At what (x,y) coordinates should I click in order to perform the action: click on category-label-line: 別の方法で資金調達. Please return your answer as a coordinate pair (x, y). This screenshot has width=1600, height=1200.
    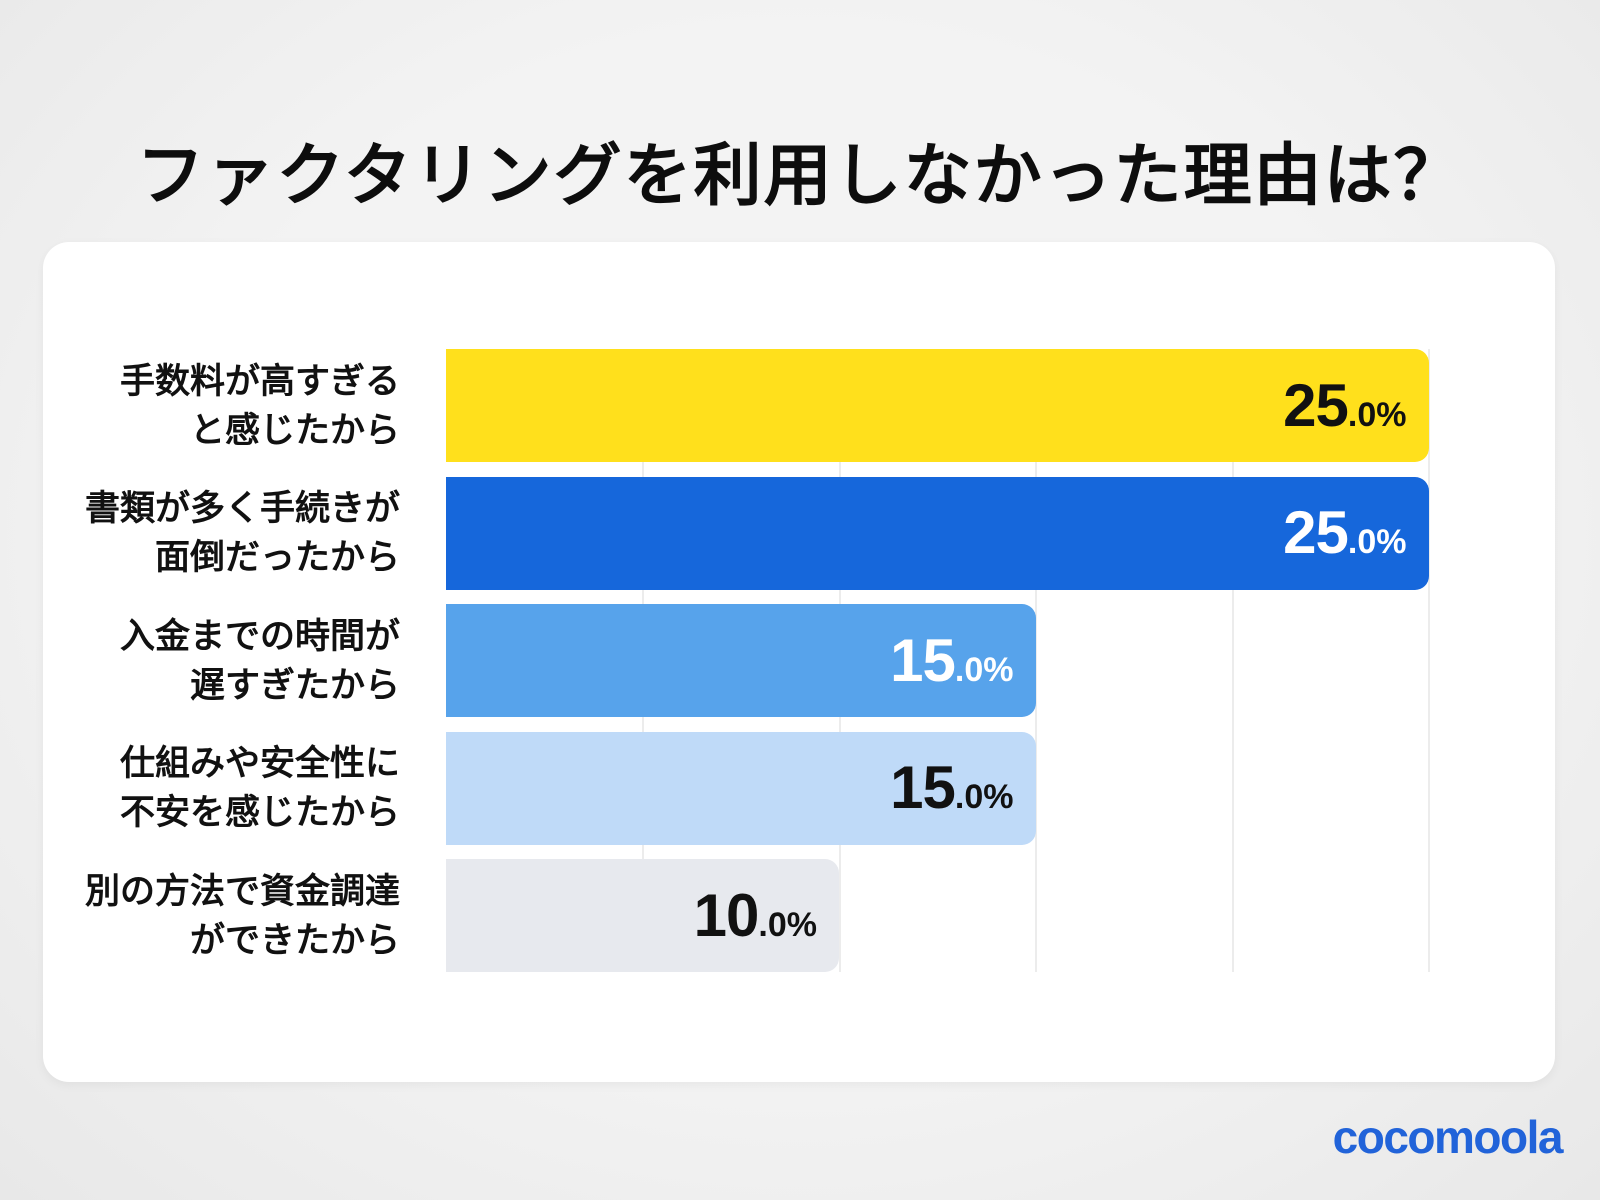
    Looking at the image, I should click on (242, 891).